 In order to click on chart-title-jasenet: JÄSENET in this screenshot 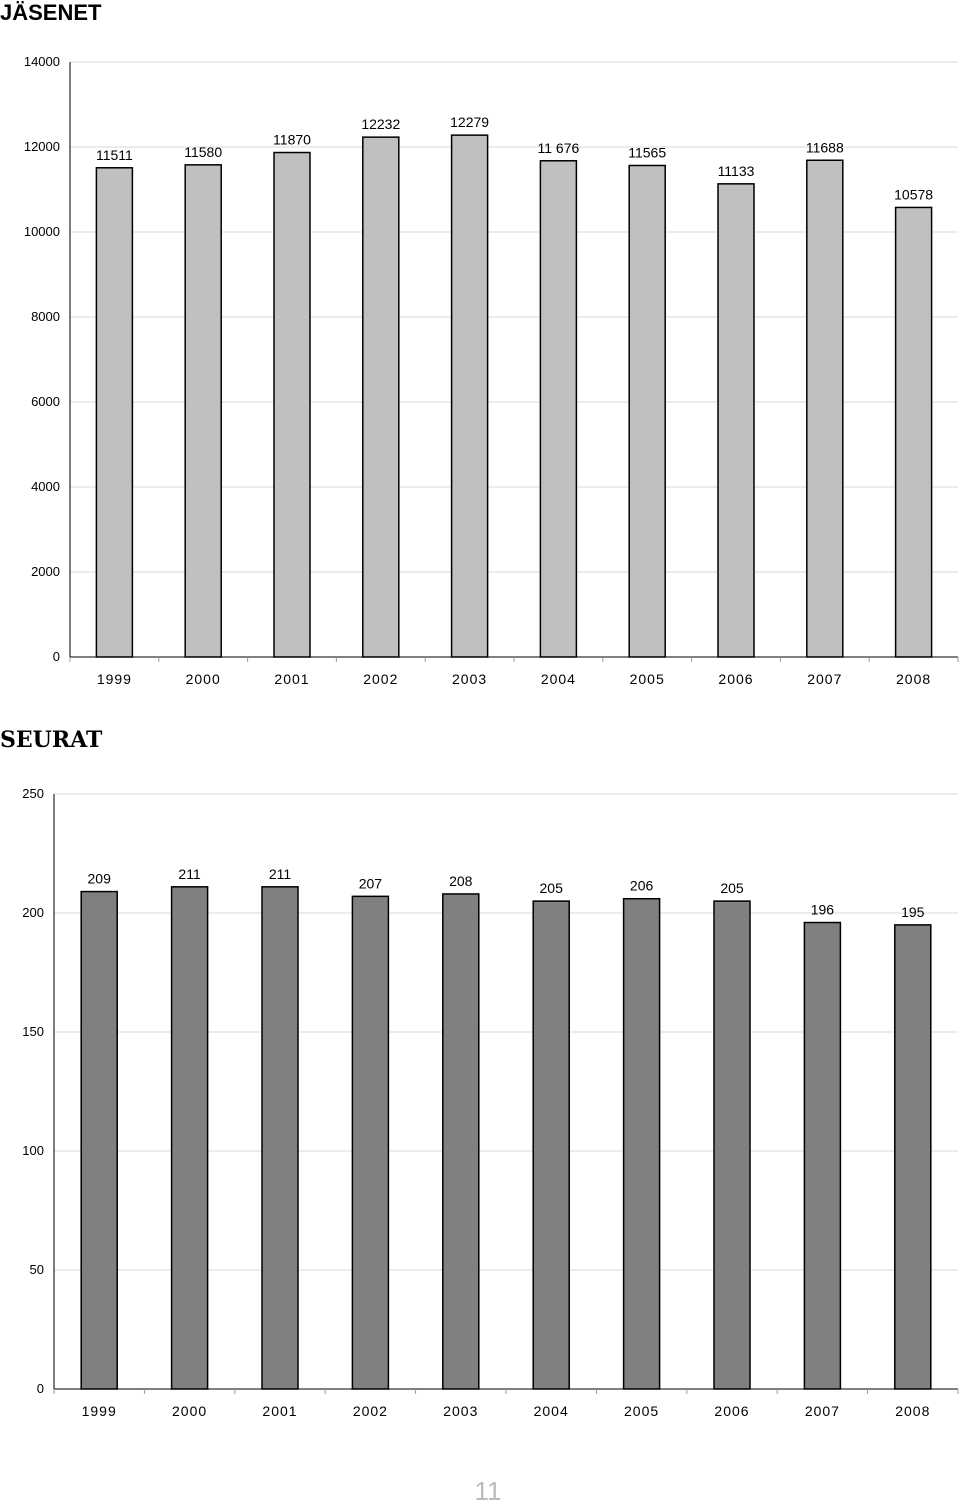, I will do `click(51, 12)`.